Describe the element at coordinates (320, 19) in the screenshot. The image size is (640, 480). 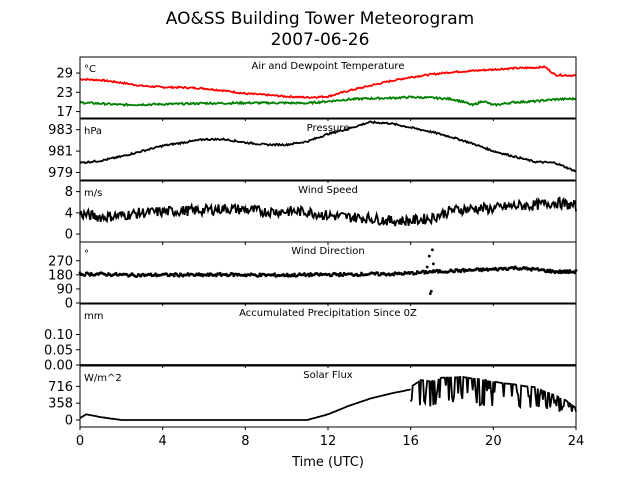
I see `figure-title-line1: AO&SS Building Tower Meteorogram` at that location.